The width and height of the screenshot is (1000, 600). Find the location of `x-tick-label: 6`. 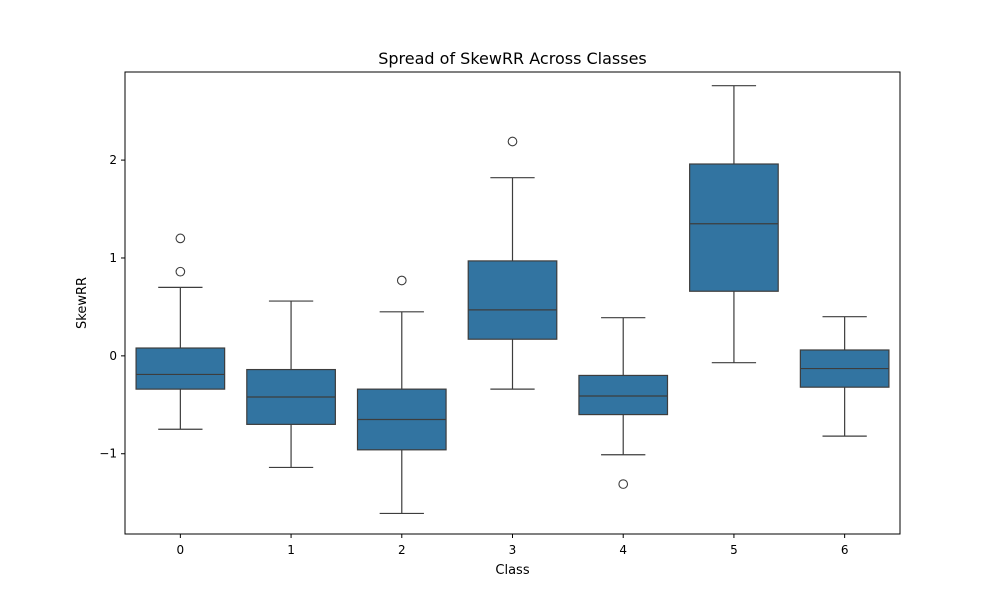

x-tick-label: 6 is located at coordinates (845, 550).